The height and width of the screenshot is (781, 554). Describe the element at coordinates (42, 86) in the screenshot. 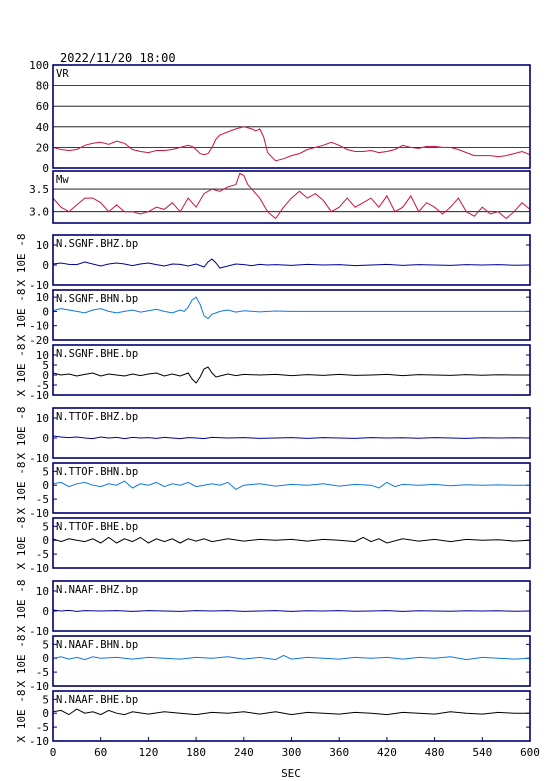

I see `y-tick-label: 80` at that location.